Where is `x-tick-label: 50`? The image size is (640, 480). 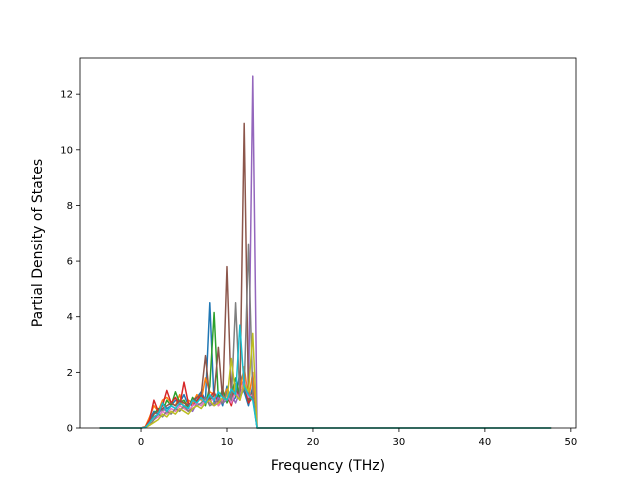 x-tick-label: 50 is located at coordinates (570, 442).